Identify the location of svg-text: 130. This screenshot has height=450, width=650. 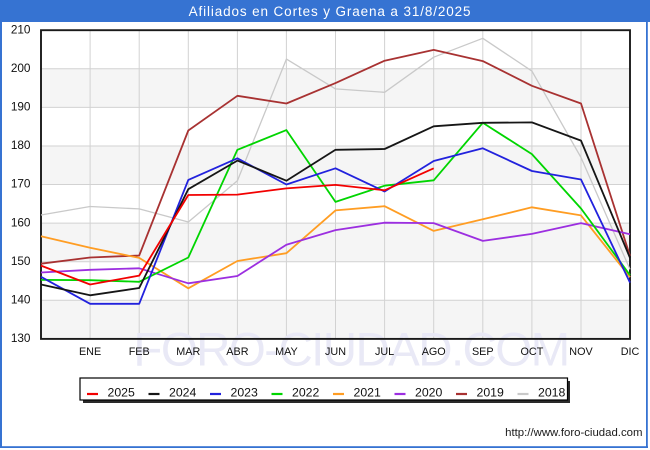
(21, 338).